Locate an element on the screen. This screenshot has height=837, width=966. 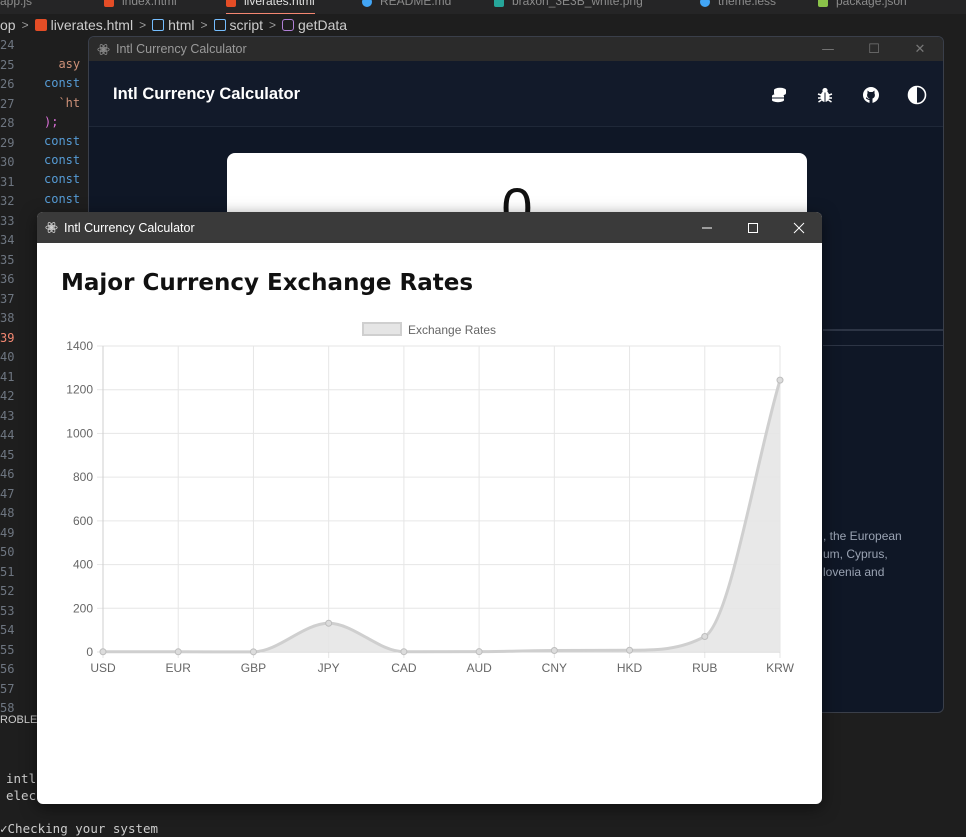
electron-app-icon is located at coordinates (51, 227).